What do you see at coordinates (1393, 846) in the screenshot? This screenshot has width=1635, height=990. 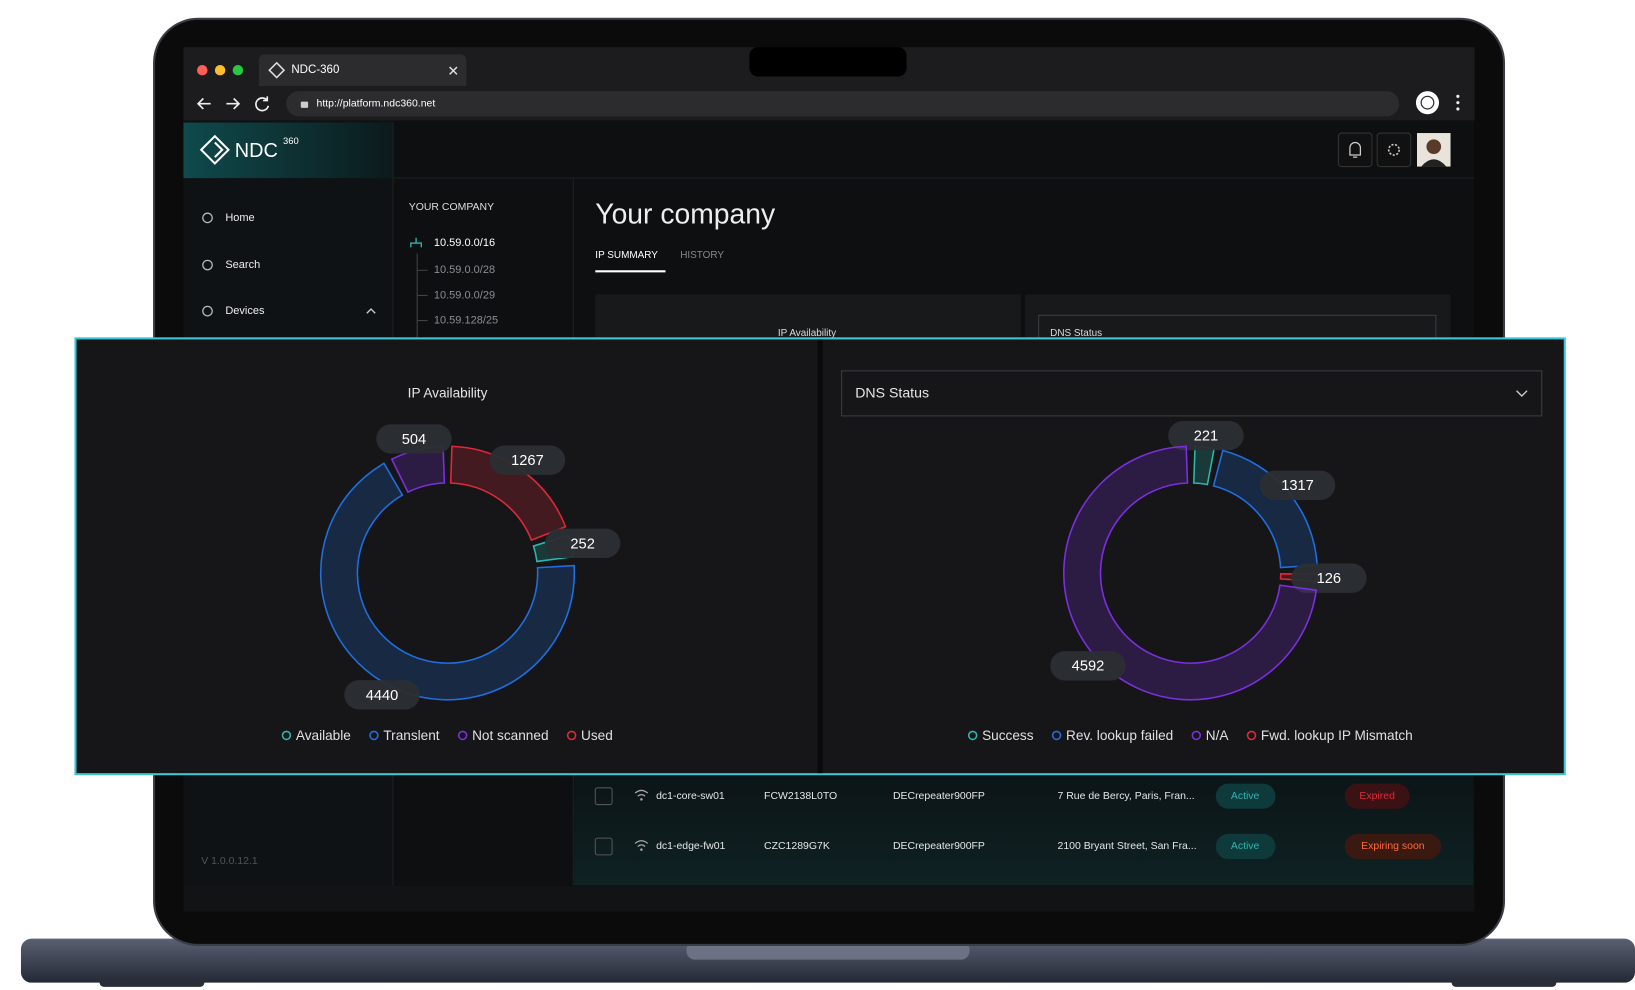 I see `expiry: Expiring soon` at bounding box center [1393, 846].